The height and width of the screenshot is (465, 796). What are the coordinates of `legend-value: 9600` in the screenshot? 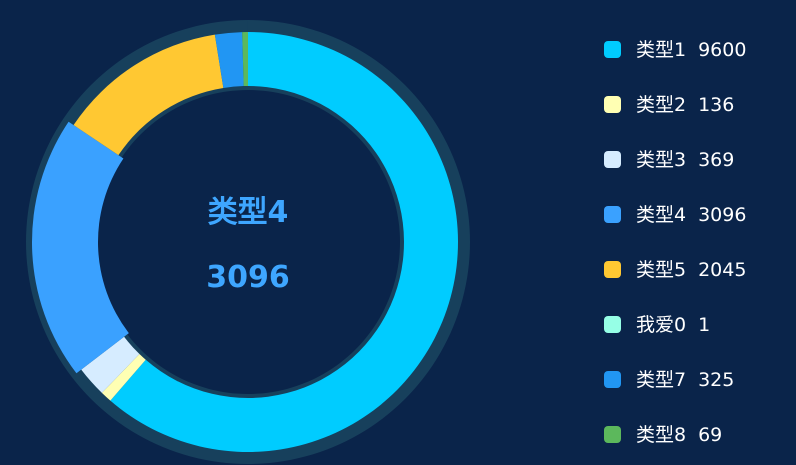 It's located at (722, 50).